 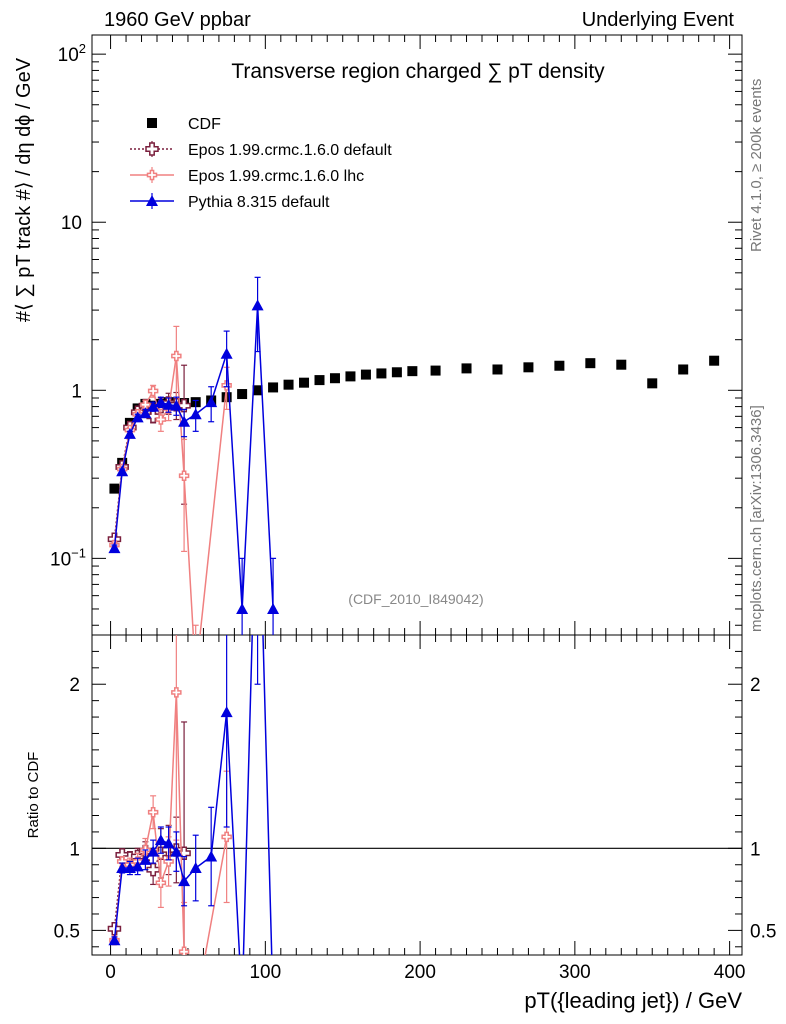 I want to click on header-right: Underlying Event, so click(x=657, y=20).